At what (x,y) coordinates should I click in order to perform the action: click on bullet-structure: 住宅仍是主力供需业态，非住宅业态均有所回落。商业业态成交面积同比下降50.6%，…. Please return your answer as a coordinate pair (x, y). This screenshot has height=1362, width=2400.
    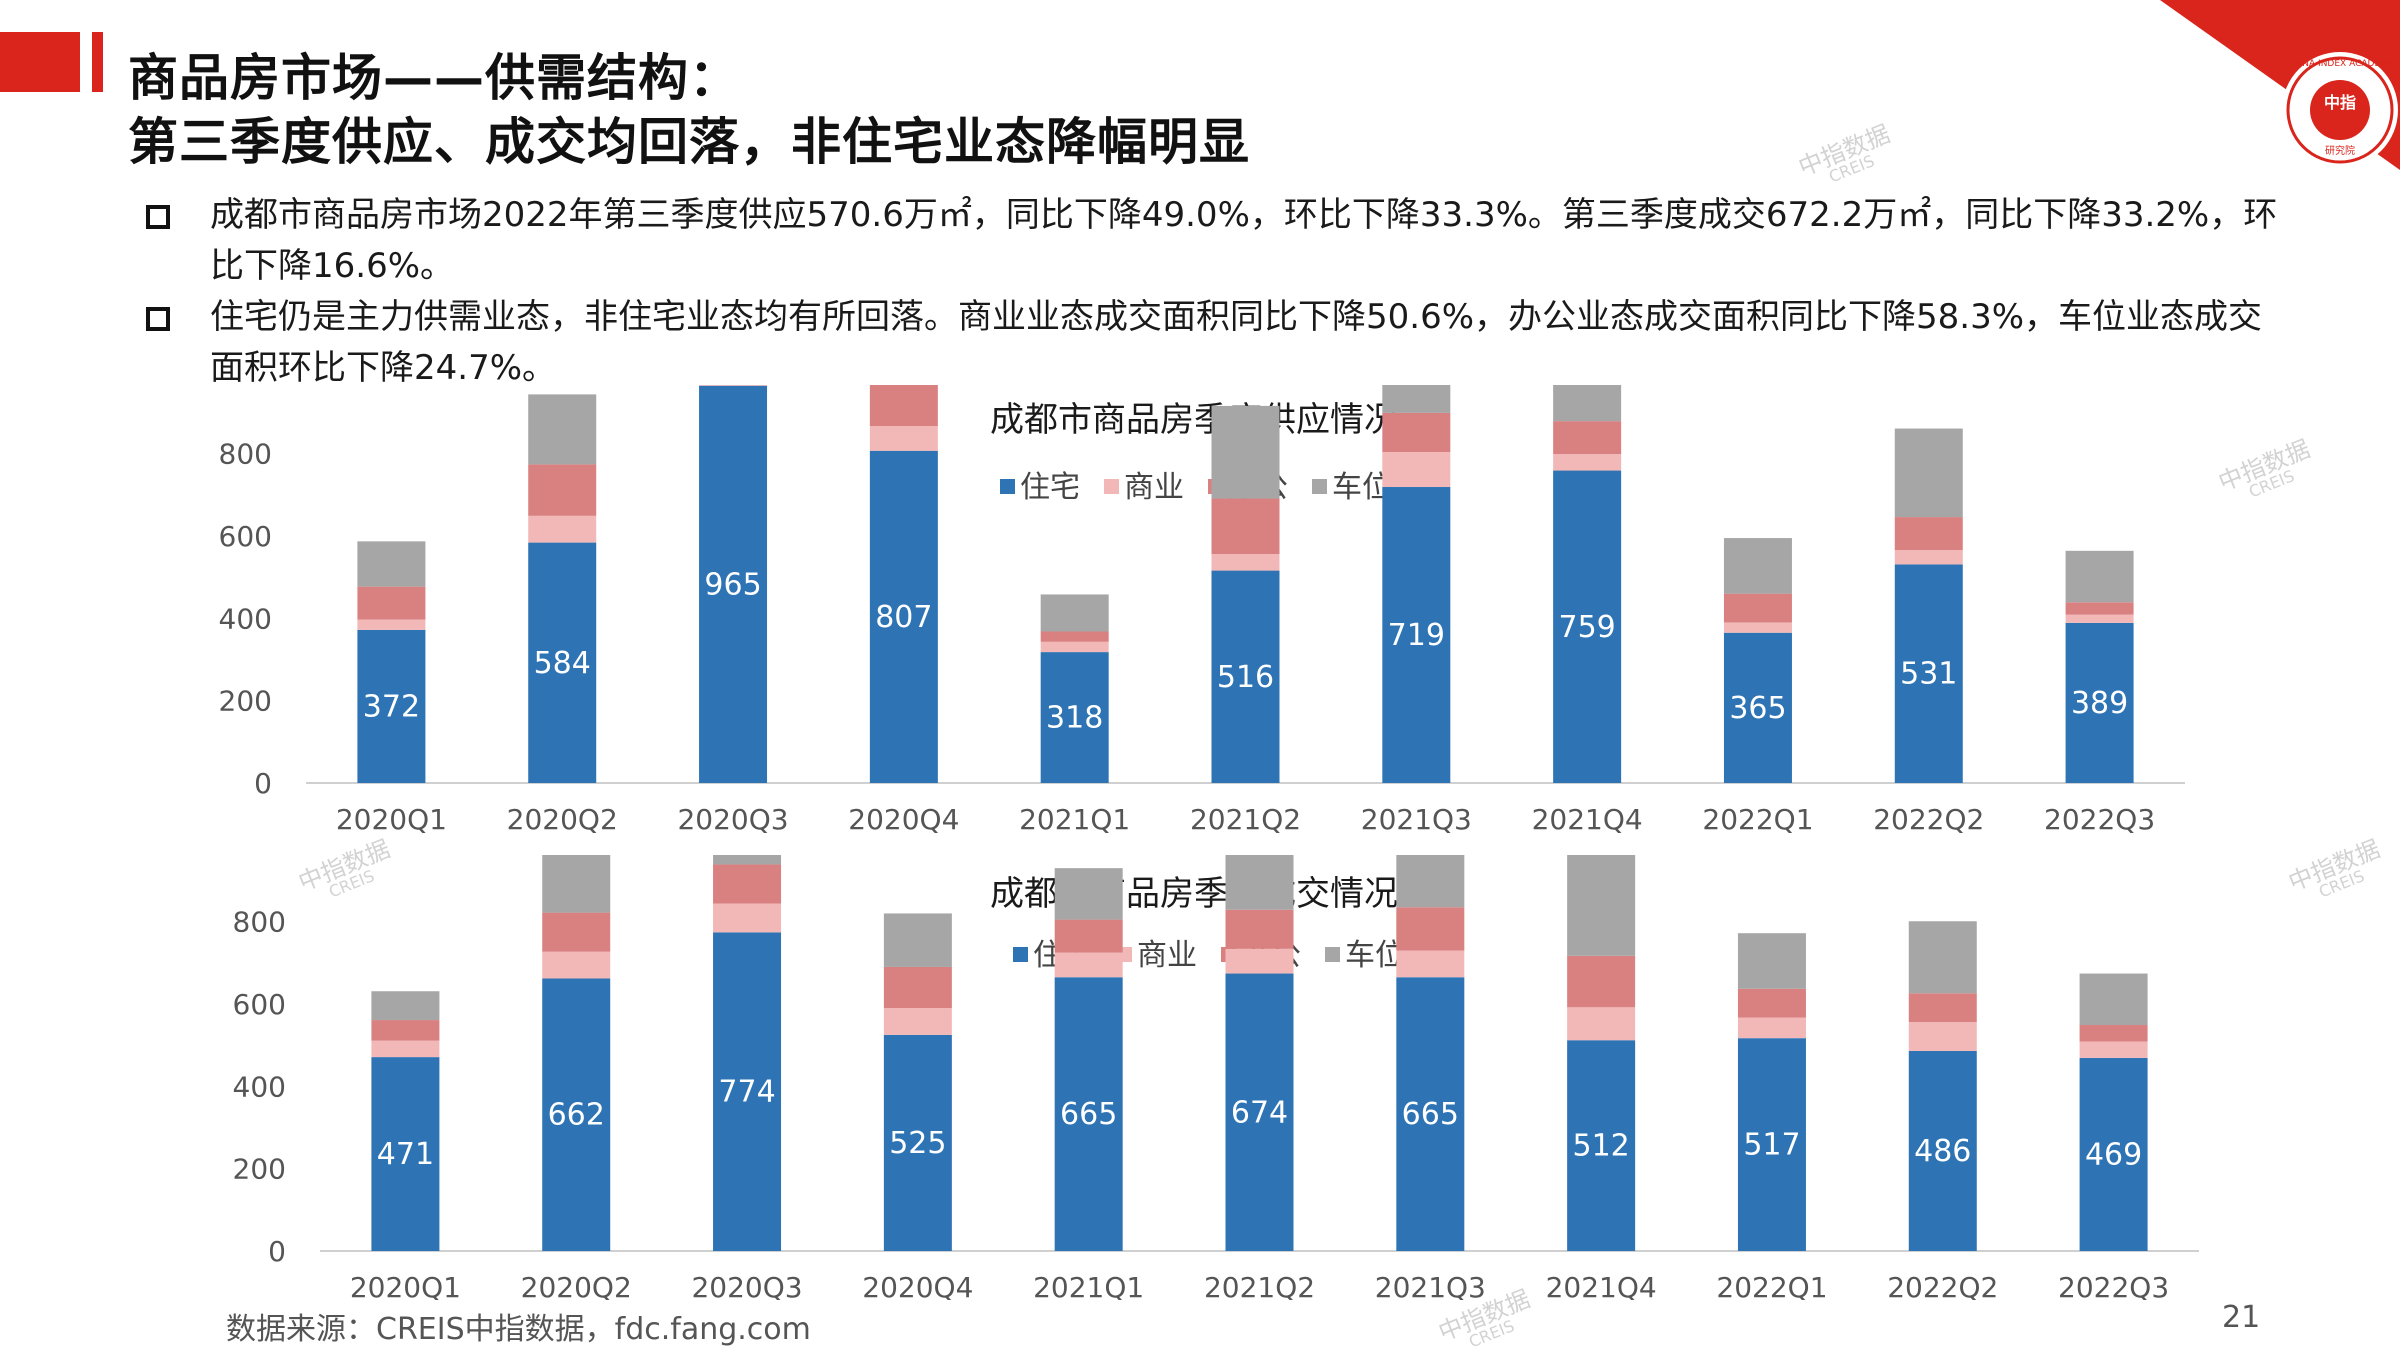
    Looking at the image, I should click on (1213, 343).